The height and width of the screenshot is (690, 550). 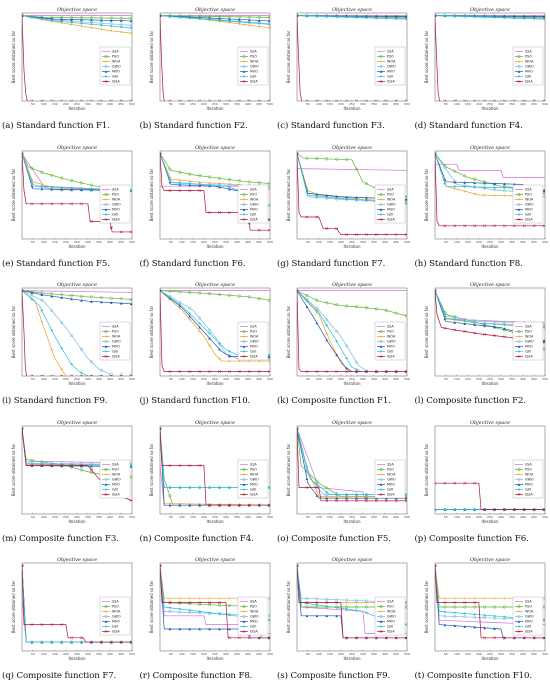 I want to click on panel-caption: (m) Composite function F3., so click(x=70, y=539).